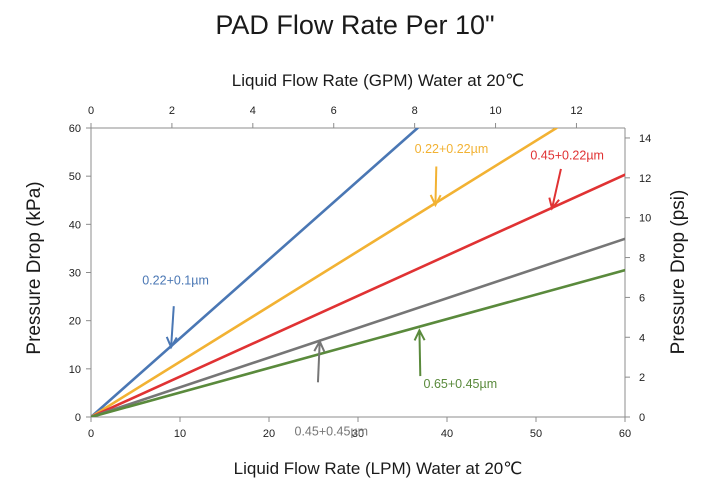  I want to click on y2-tick-label: 12, so click(645, 179).